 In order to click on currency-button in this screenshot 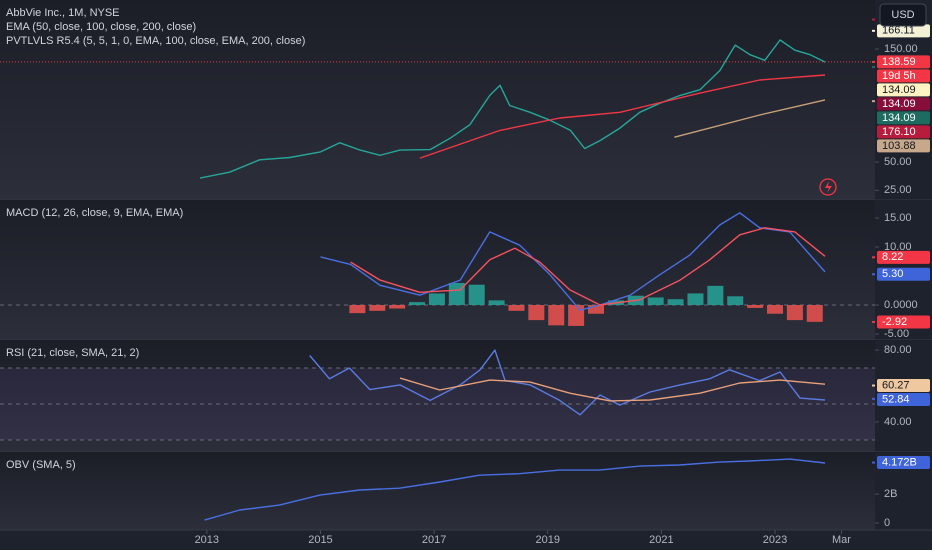, I will do `click(903, 15)`.